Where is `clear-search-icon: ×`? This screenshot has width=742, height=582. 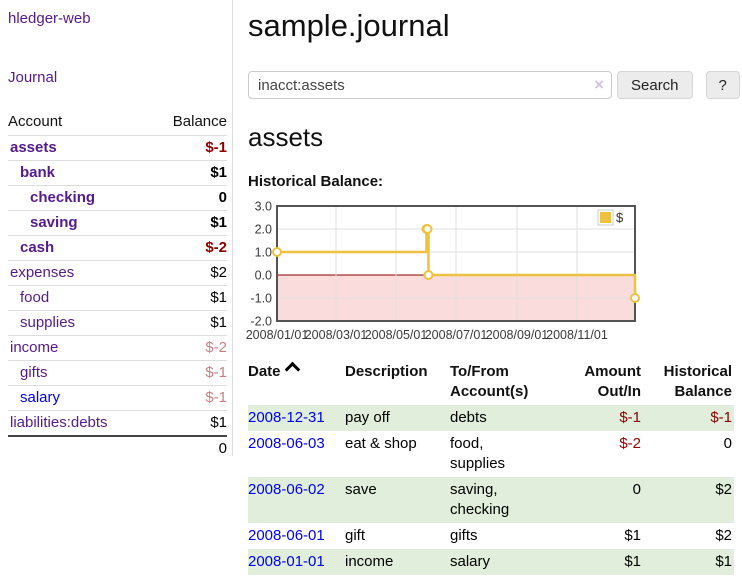 clear-search-icon: × is located at coordinates (599, 84).